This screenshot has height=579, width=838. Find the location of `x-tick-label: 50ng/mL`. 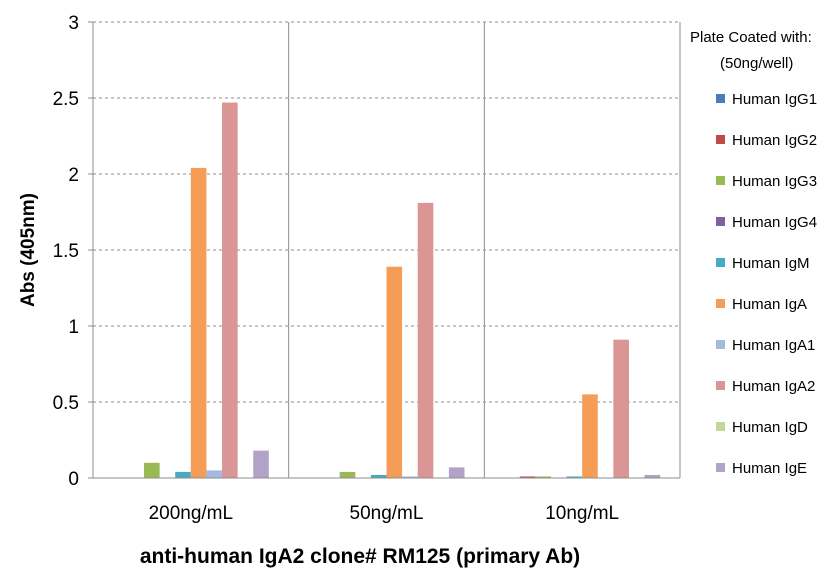

x-tick-label: 50ng/mL is located at coordinates (387, 513).